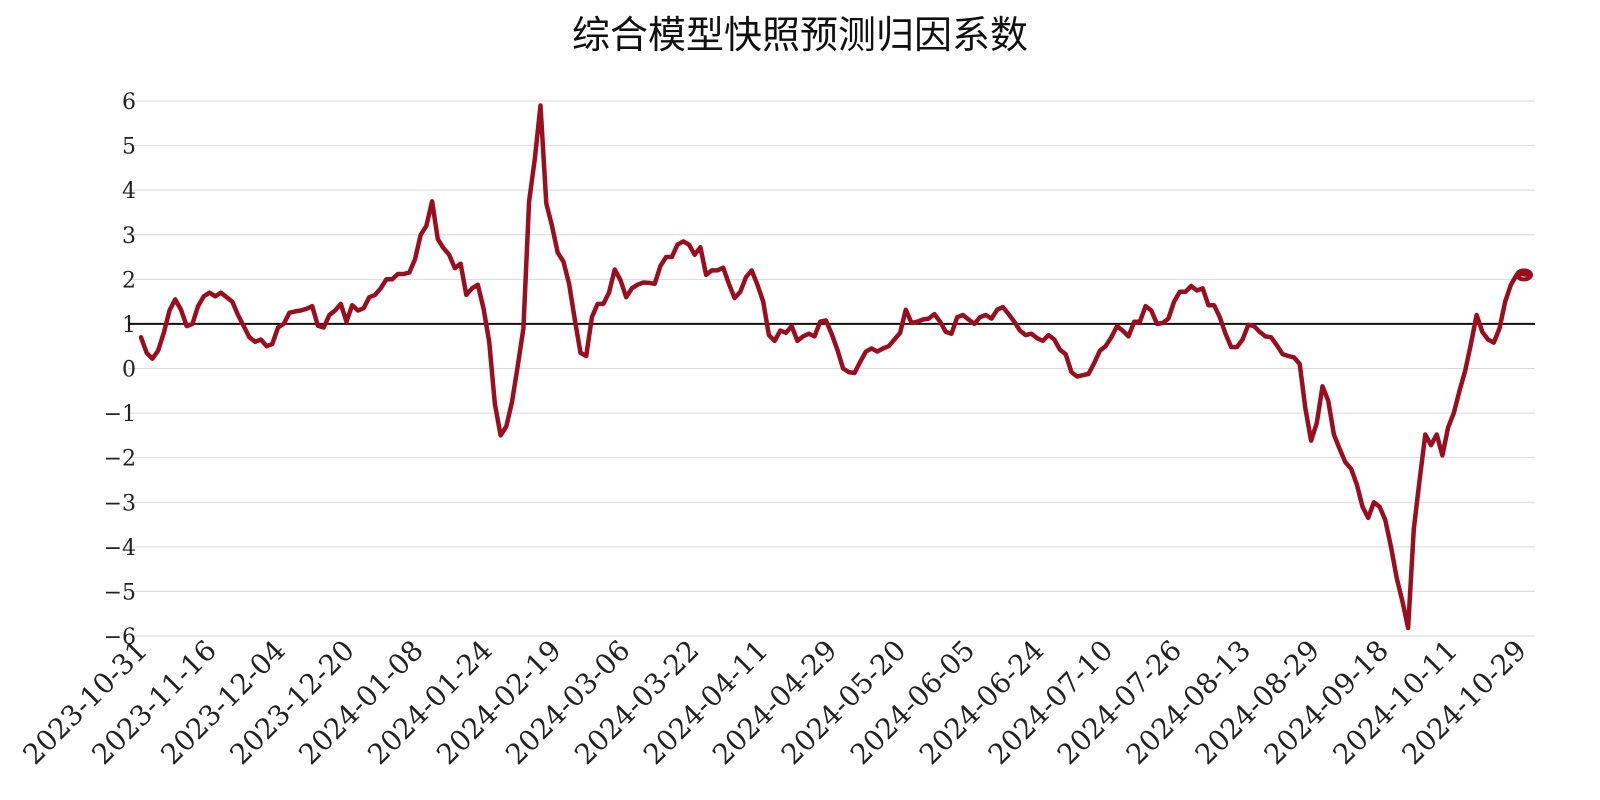 This screenshot has width=1600, height=800. What do you see at coordinates (120, 370) in the screenshot?
I see `y-axis-ticks: 6 5 4 3 2 1 0 −1 −2 −3 −4 −5 −6` at bounding box center [120, 370].